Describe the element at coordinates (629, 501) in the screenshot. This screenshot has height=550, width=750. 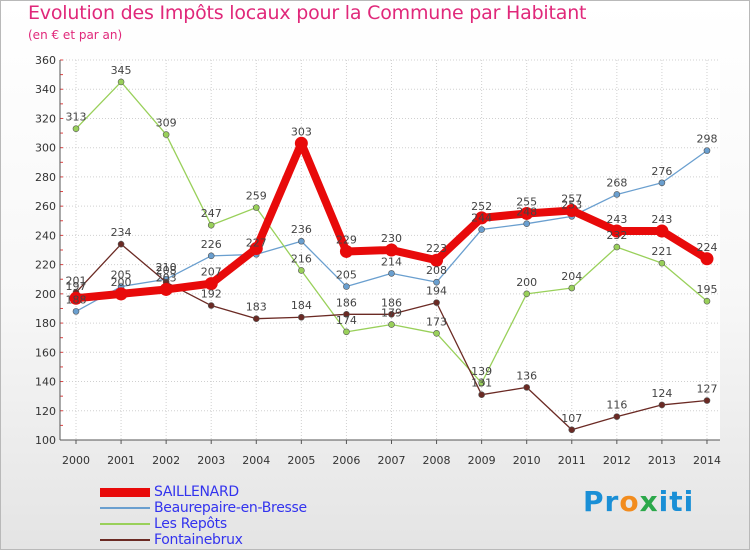
I see `logo-part-2: o` at that location.